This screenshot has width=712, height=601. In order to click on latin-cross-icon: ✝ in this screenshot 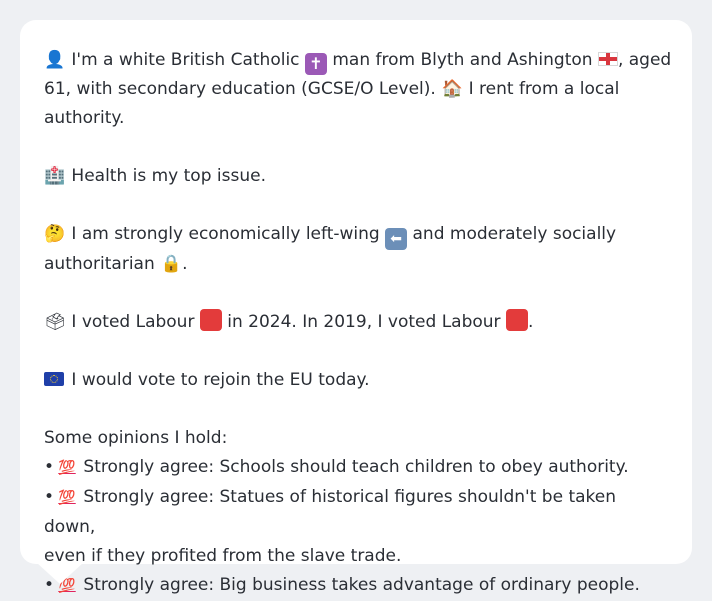, I will do `click(315, 64)`.